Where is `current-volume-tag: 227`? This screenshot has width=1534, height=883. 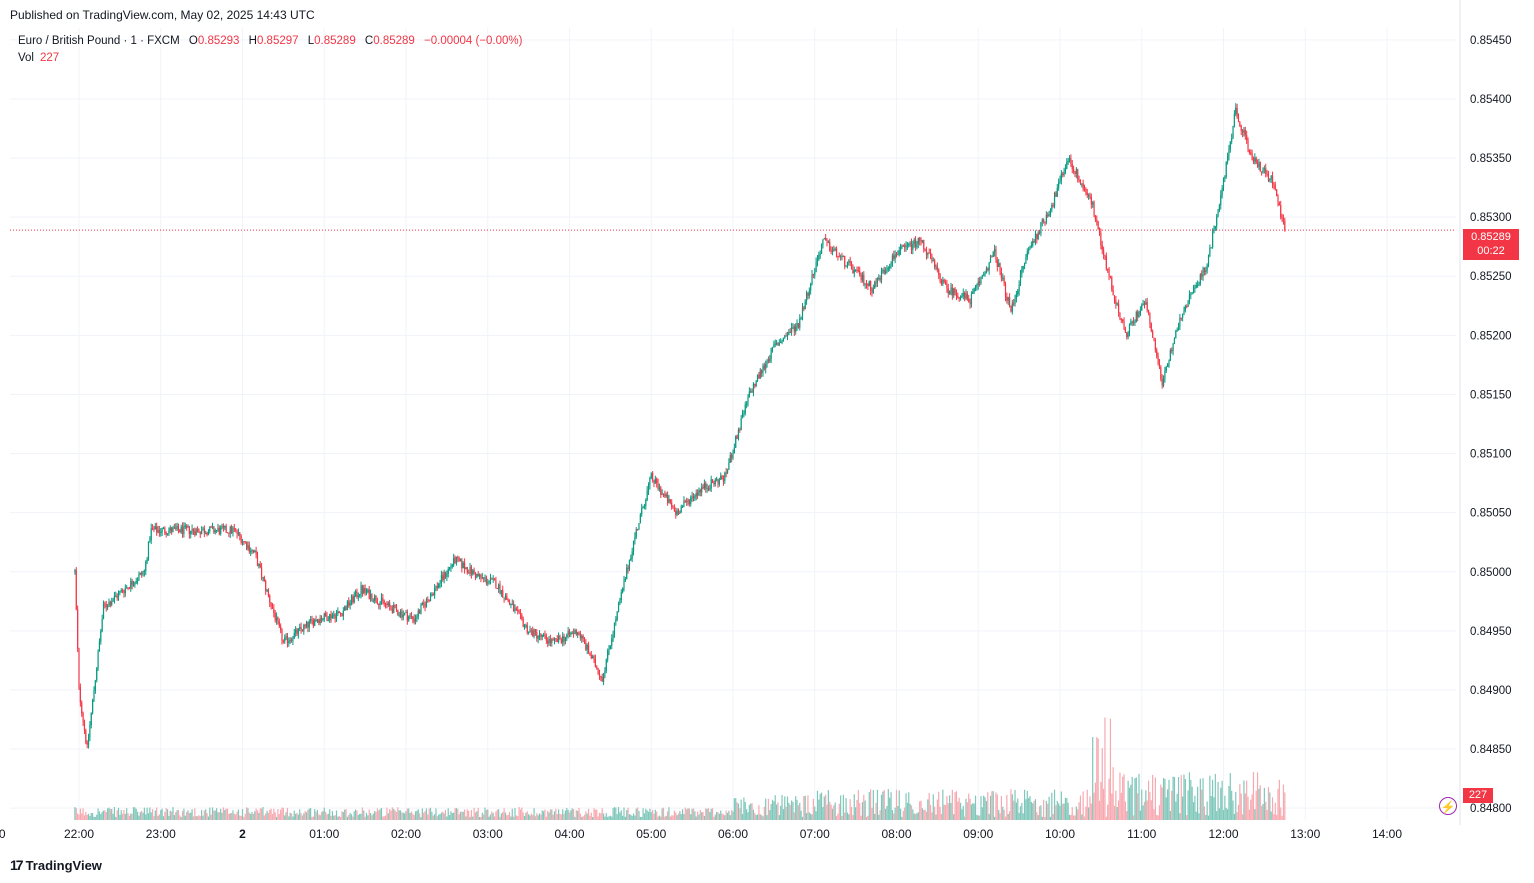 current-volume-tag: 227 is located at coordinates (1478, 795).